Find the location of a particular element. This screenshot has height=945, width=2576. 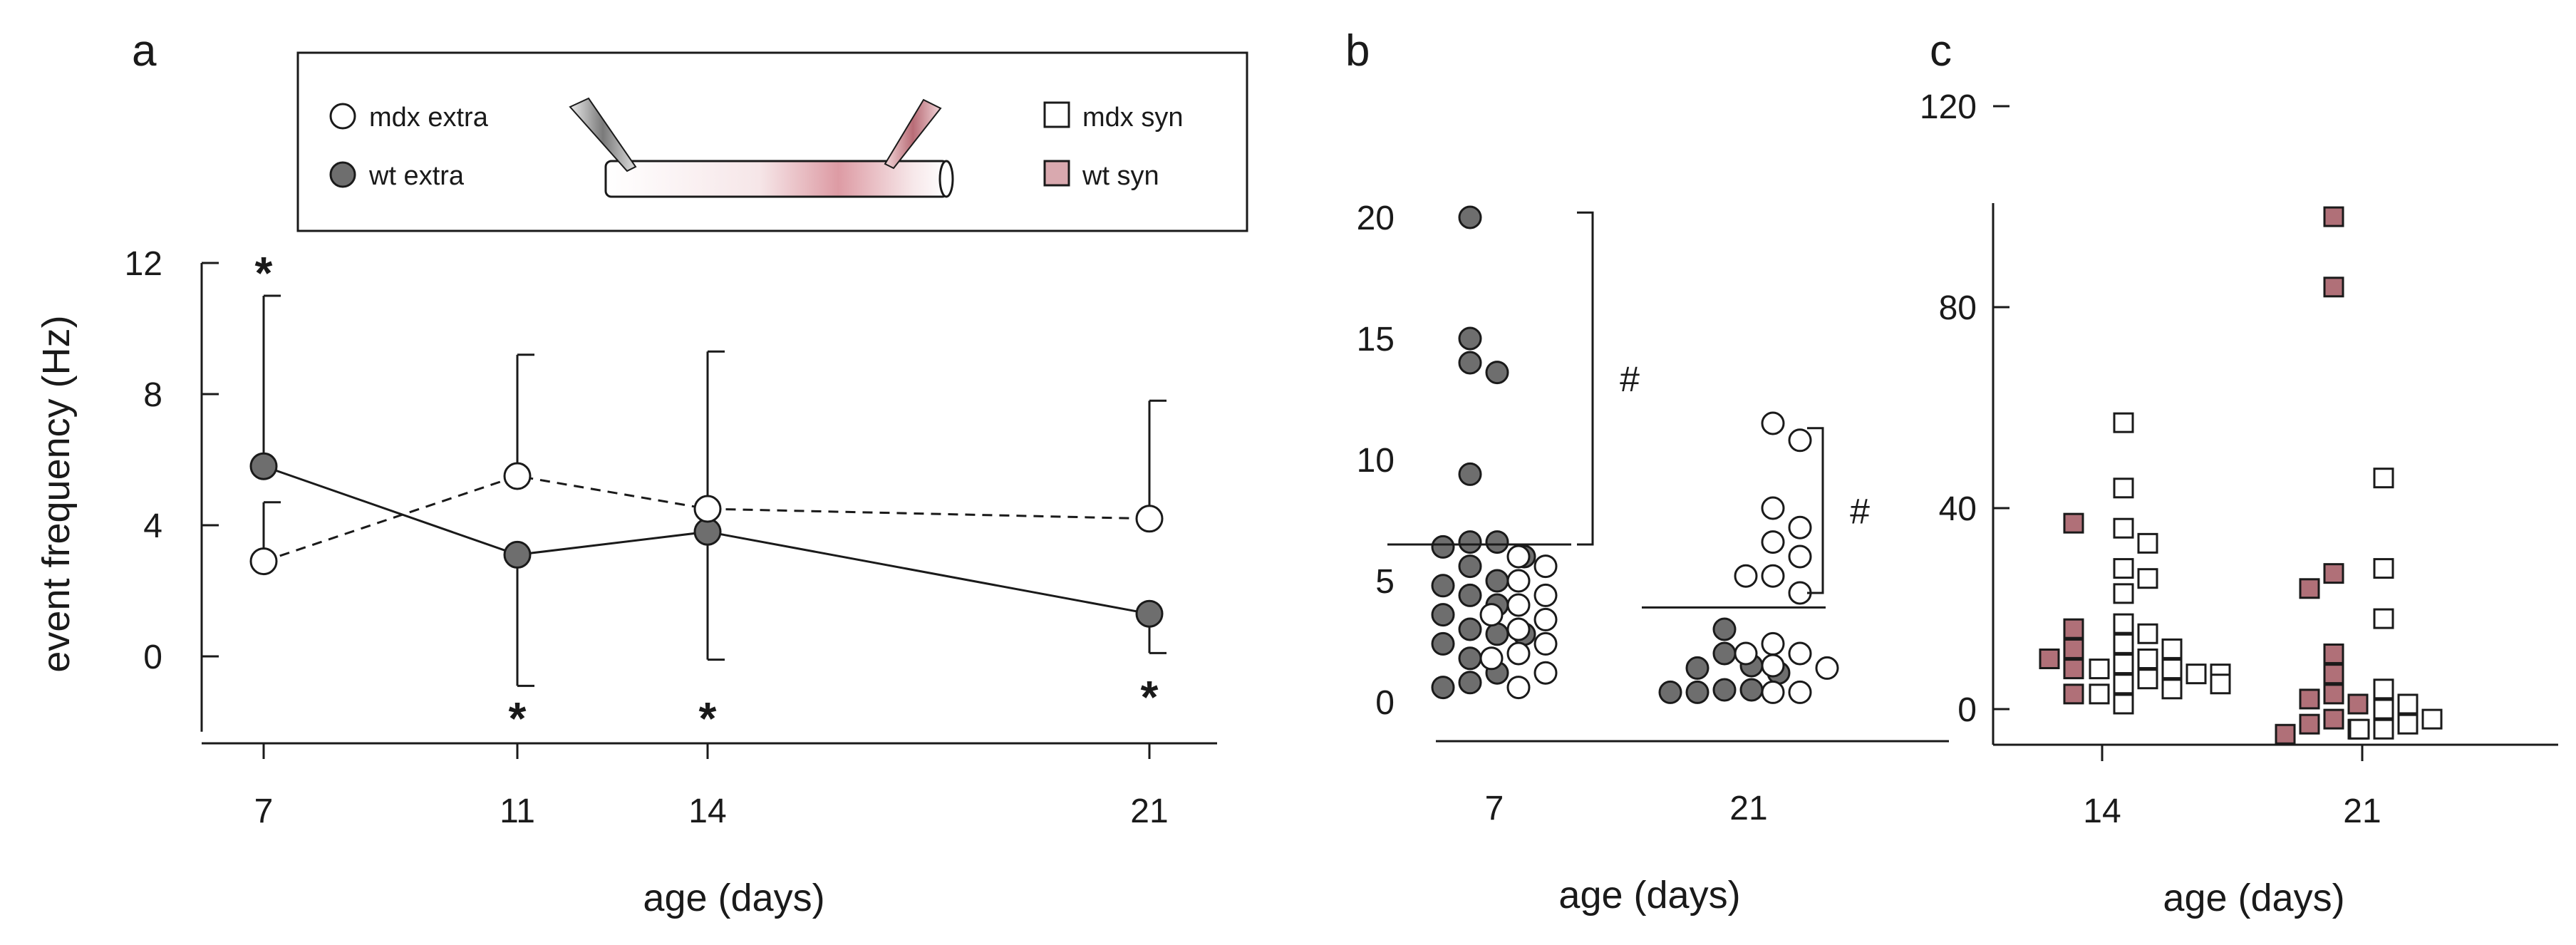

significance-bracket is located at coordinates (1815, 510).